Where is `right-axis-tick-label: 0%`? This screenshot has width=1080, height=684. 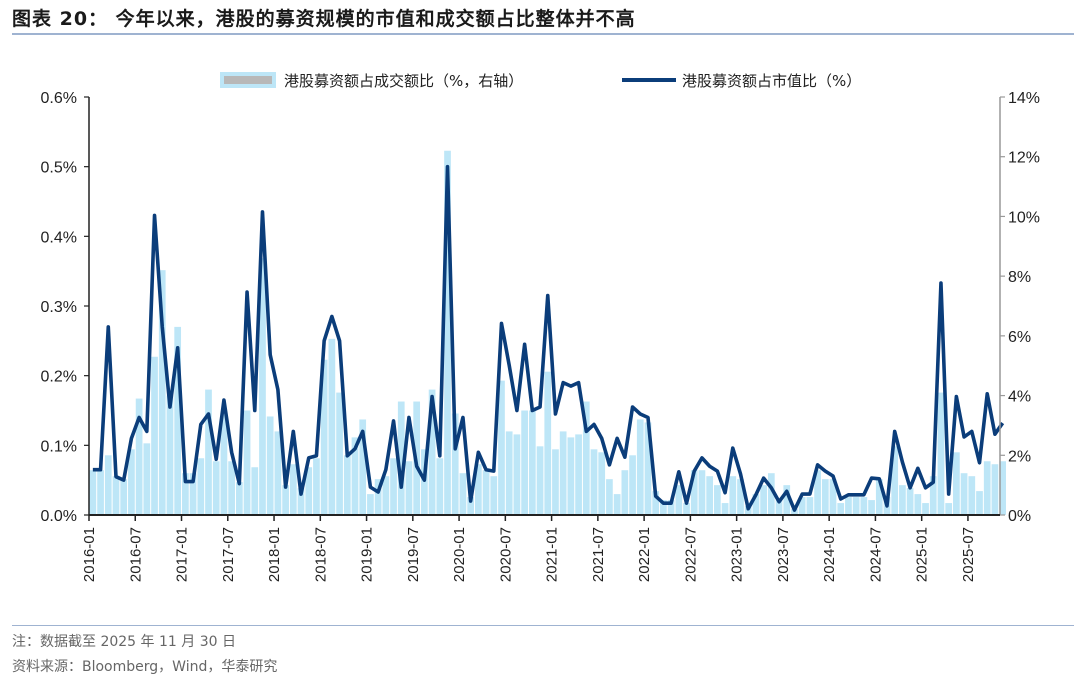 right-axis-tick-label: 0% is located at coordinates (1019, 516).